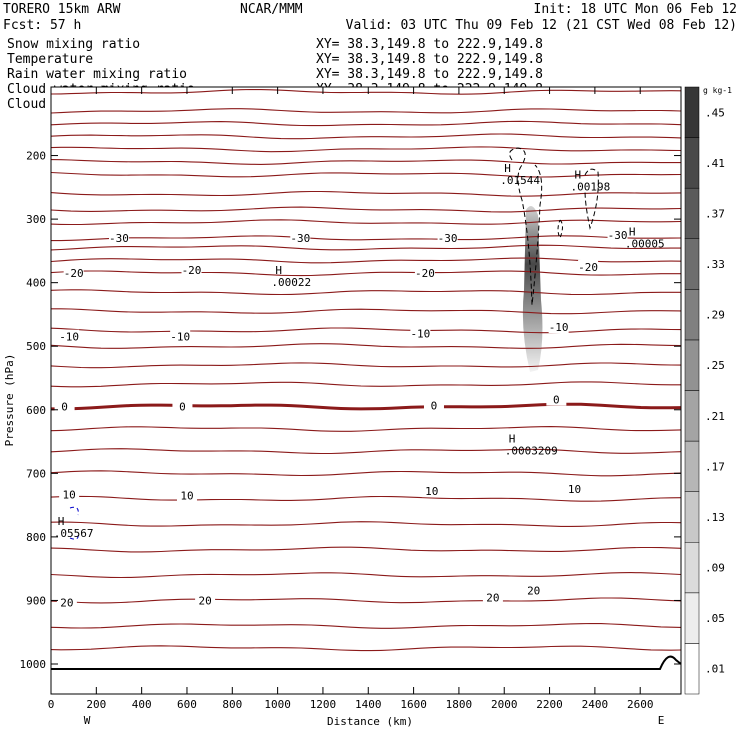 The width and height of the screenshot is (740, 740). What do you see at coordinates (36, 473) in the screenshot?
I see `y-tick-label: 700` at bounding box center [36, 473].